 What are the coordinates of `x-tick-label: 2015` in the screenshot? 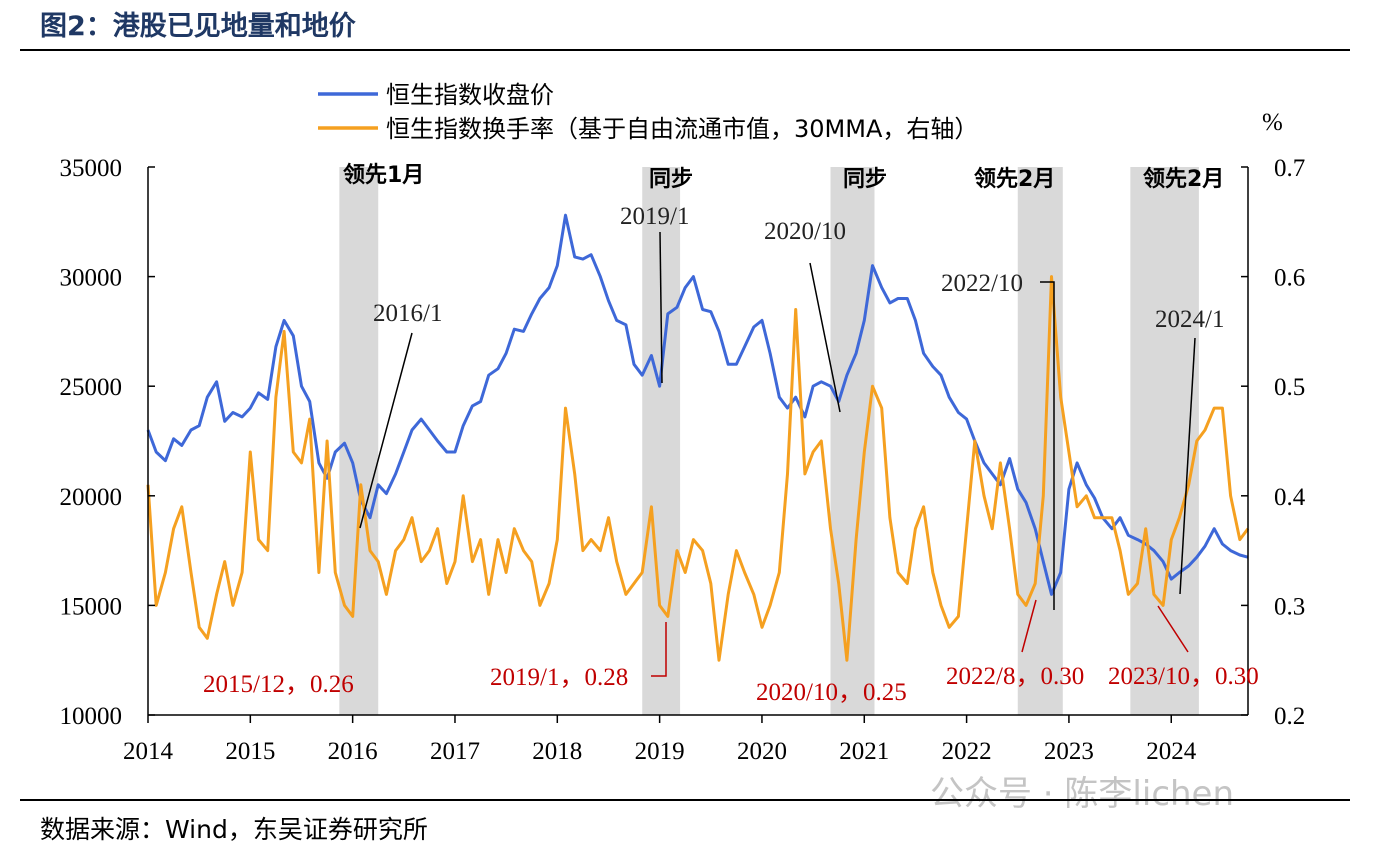 It's located at (250, 751).